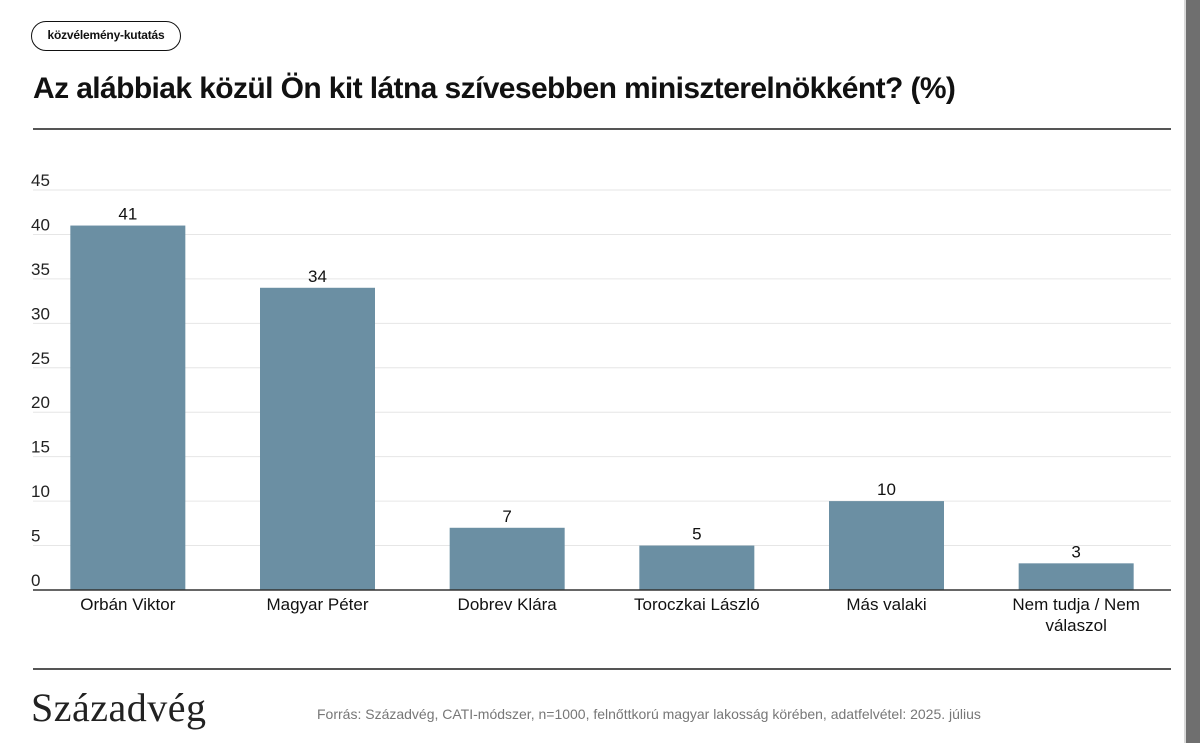 The image size is (1200, 743). I want to click on x-tick-label: Más valaki, so click(886, 604).